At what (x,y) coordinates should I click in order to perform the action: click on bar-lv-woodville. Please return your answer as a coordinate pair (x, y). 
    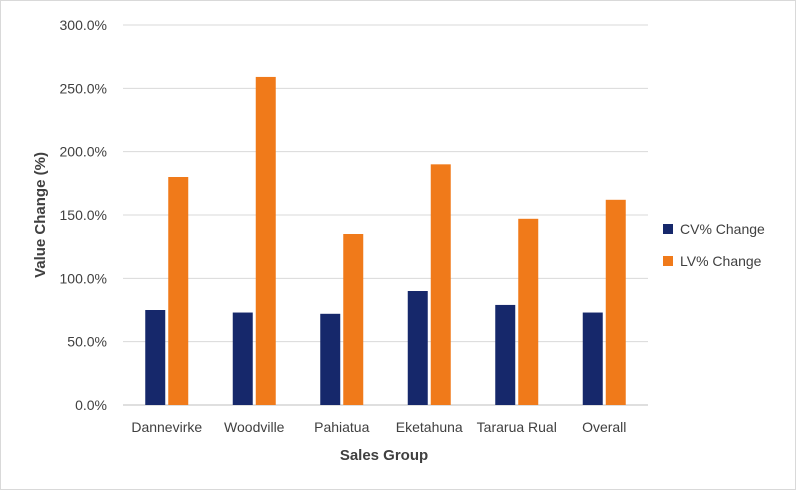
    Looking at the image, I should click on (265, 240).